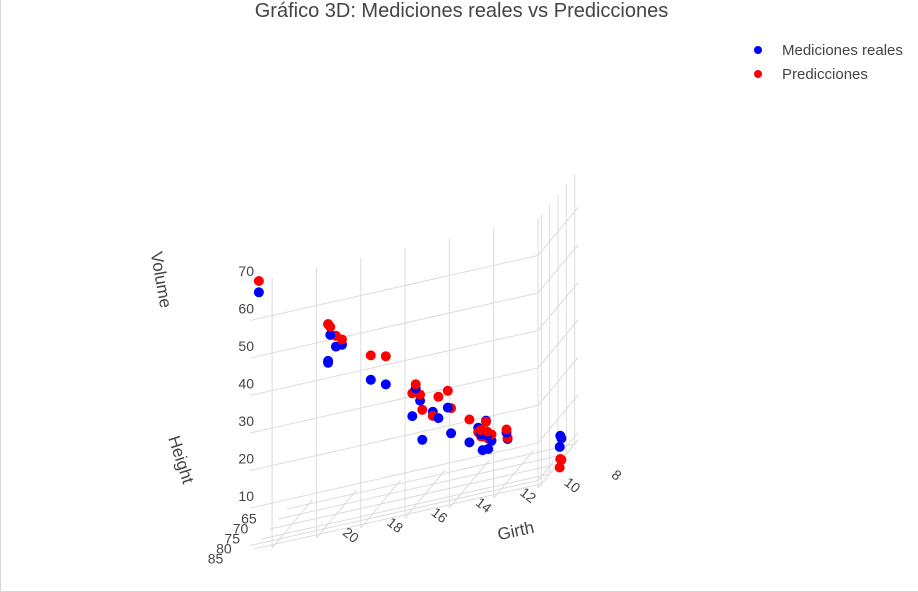 This screenshot has width=918, height=592. I want to click on legend-marker-mediciones-reales, so click(758, 50).